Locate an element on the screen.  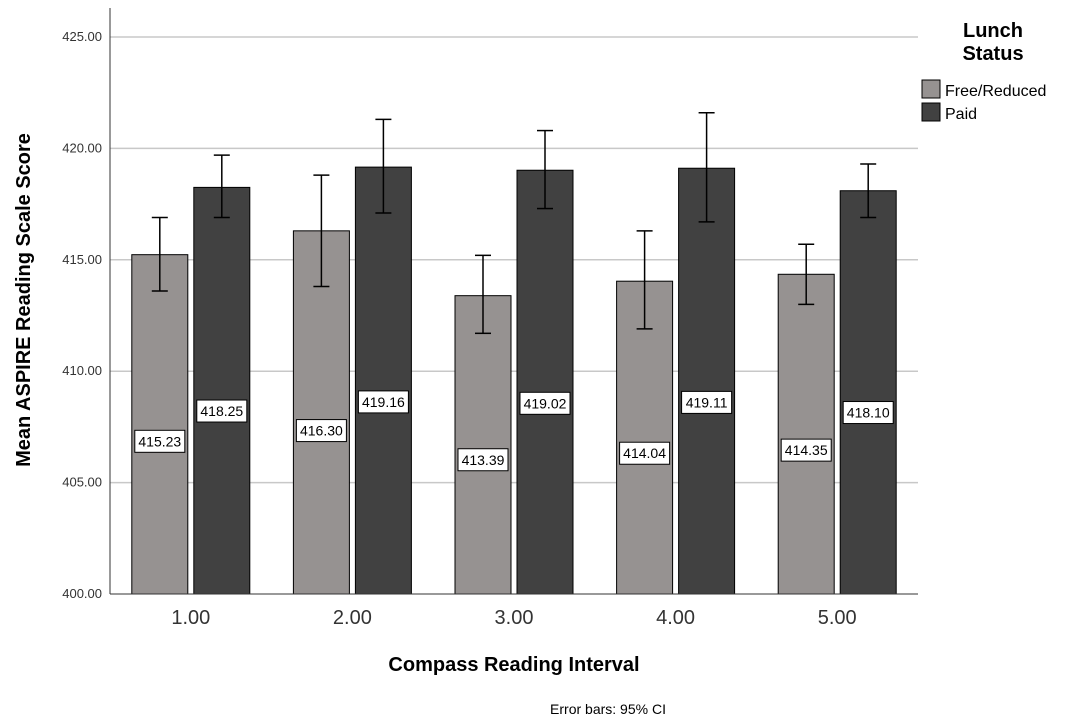
legend-swatch-free-reduced is located at coordinates (931, 89).